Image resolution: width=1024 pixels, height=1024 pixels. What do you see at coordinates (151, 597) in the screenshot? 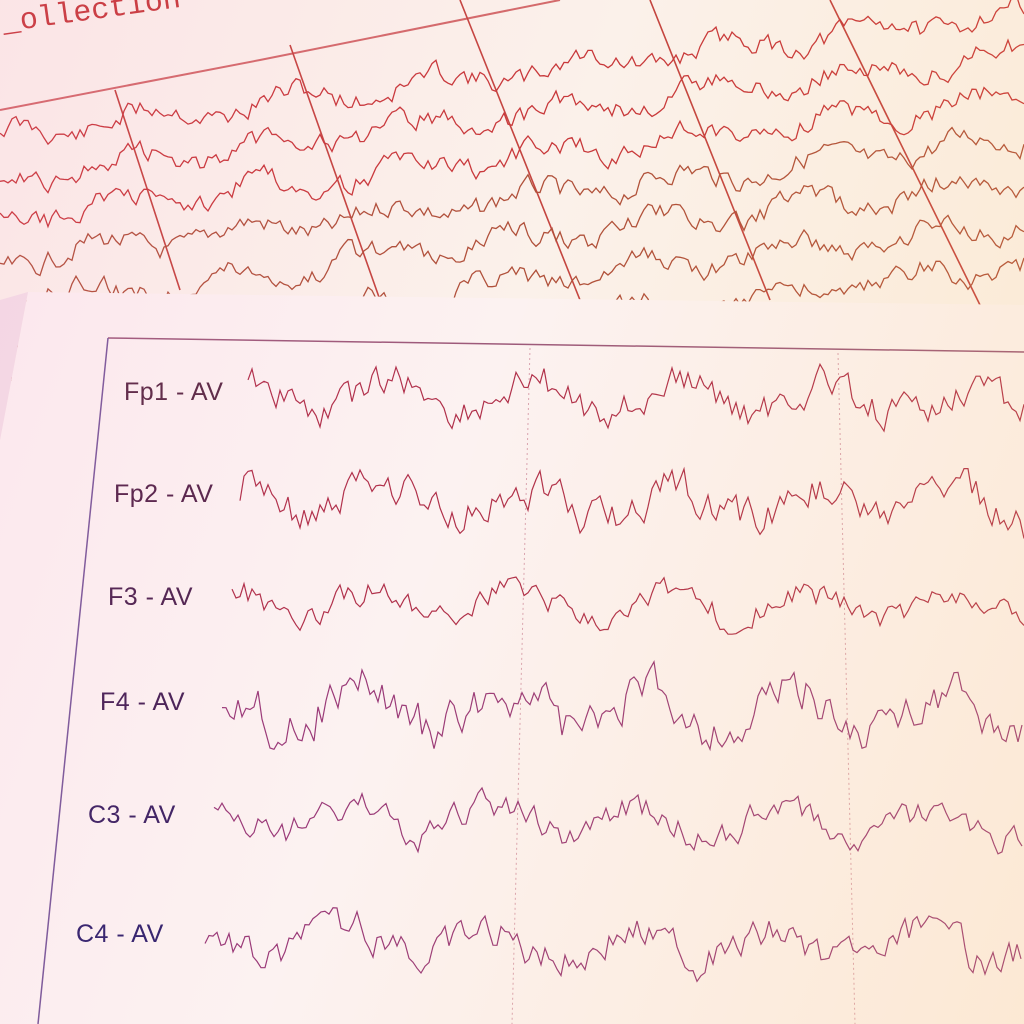
I see `channel-label: F3 - AV` at bounding box center [151, 597].